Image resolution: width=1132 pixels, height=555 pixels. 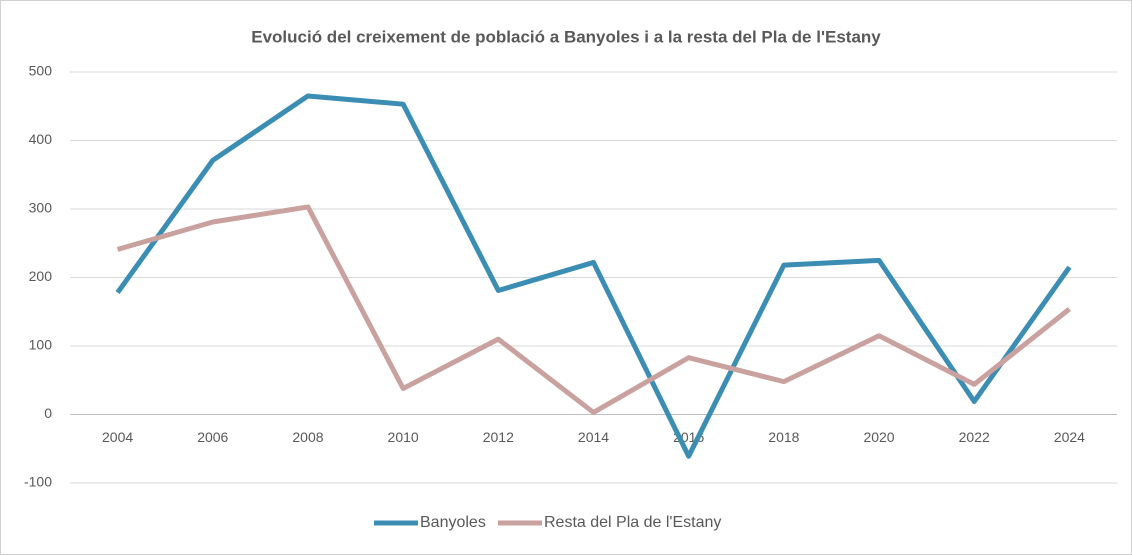 What do you see at coordinates (1069, 437) in the screenshot?
I see `x-tick-label: 2024` at bounding box center [1069, 437].